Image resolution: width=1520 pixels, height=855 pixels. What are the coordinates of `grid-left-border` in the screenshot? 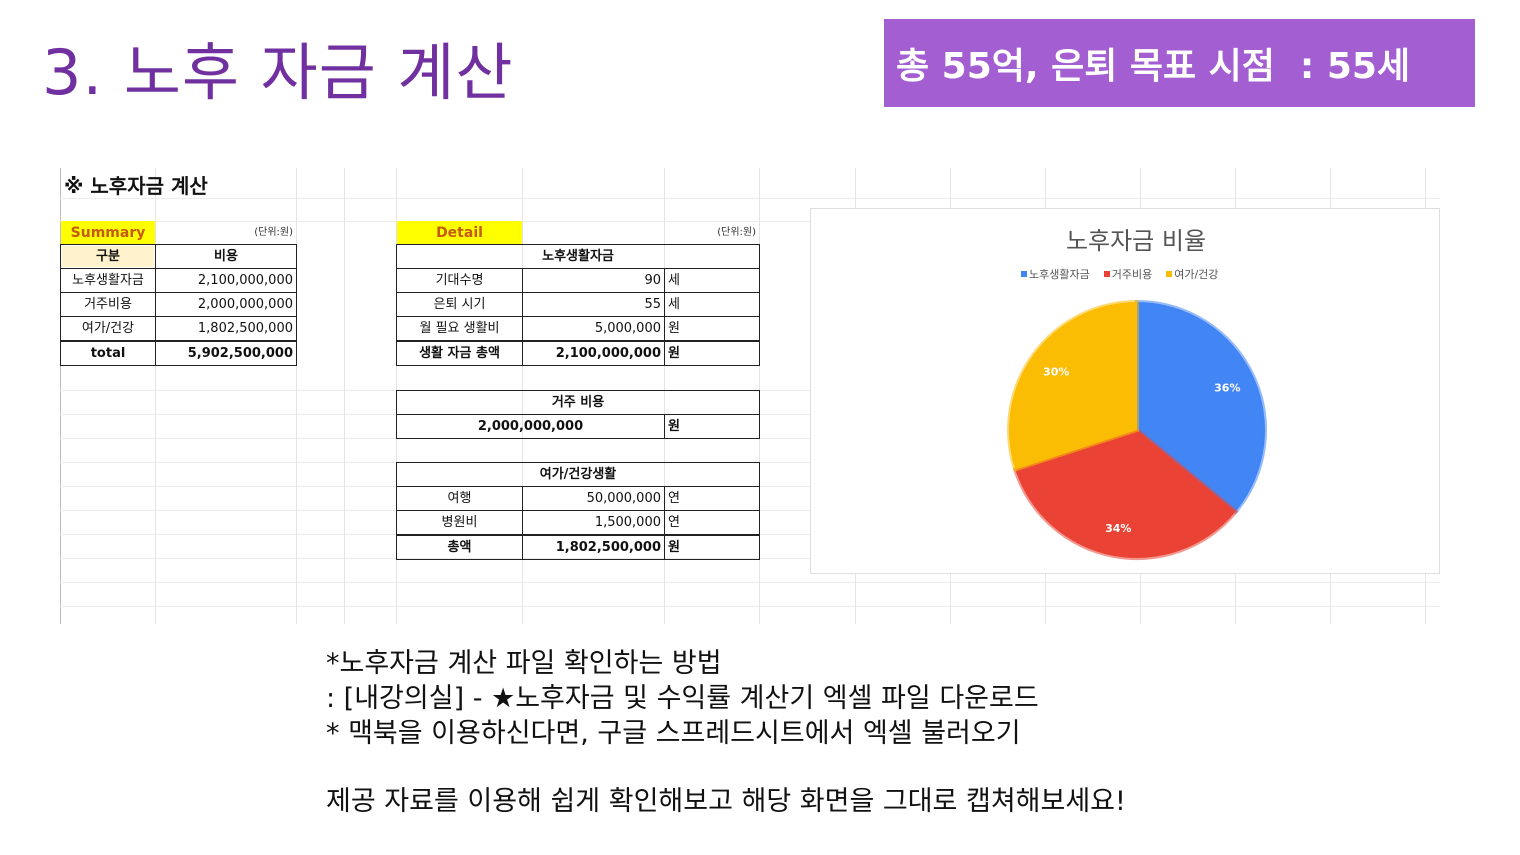 It's located at (60, 396).